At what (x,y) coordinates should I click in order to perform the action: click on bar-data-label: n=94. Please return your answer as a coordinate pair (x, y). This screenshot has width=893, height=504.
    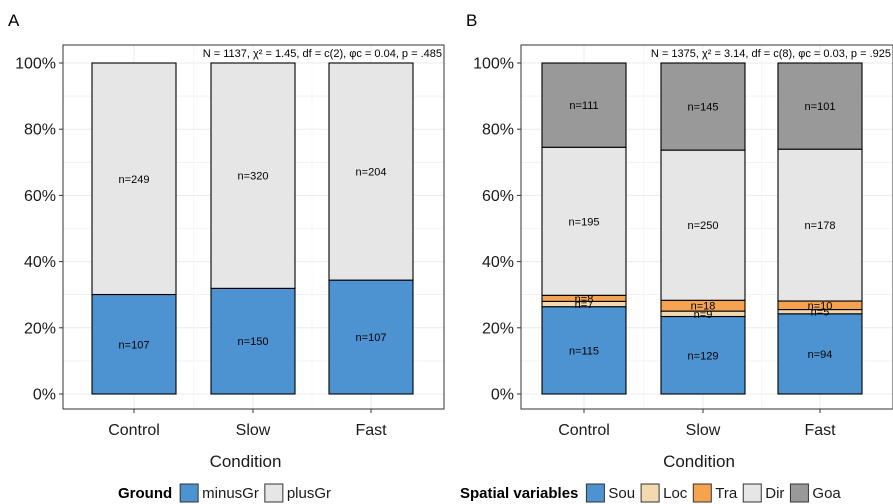
    Looking at the image, I should click on (820, 355).